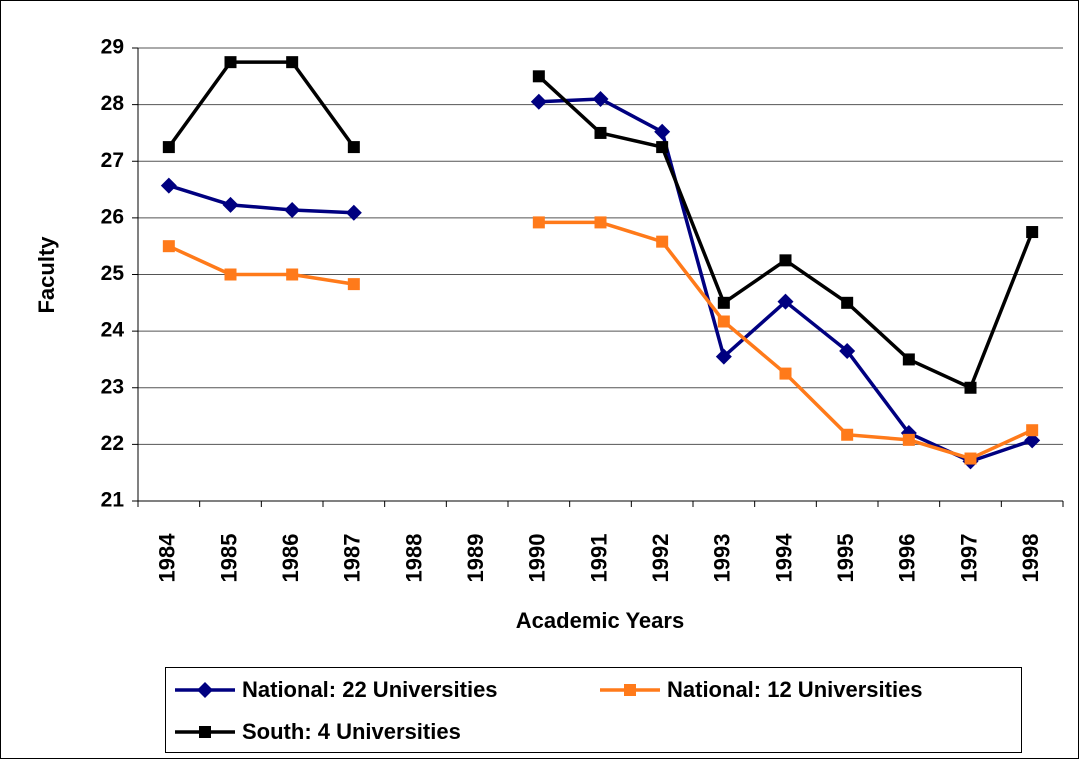 The width and height of the screenshot is (1080, 759). What do you see at coordinates (290, 558) in the screenshot?
I see `x-tick-label: 1986` at bounding box center [290, 558].